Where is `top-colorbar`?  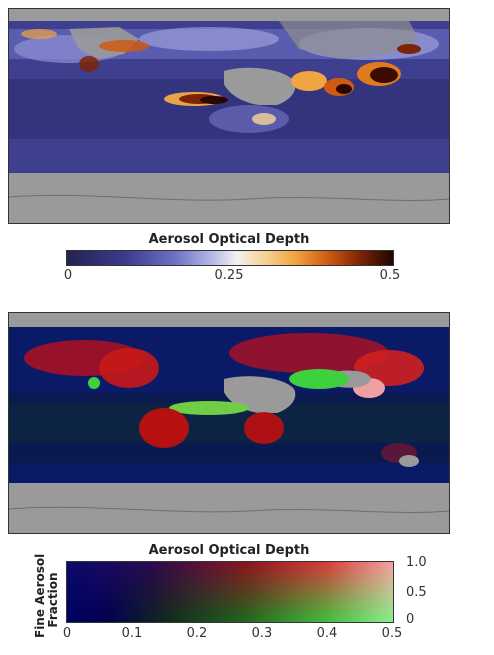 top-colorbar is located at coordinates (230, 258).